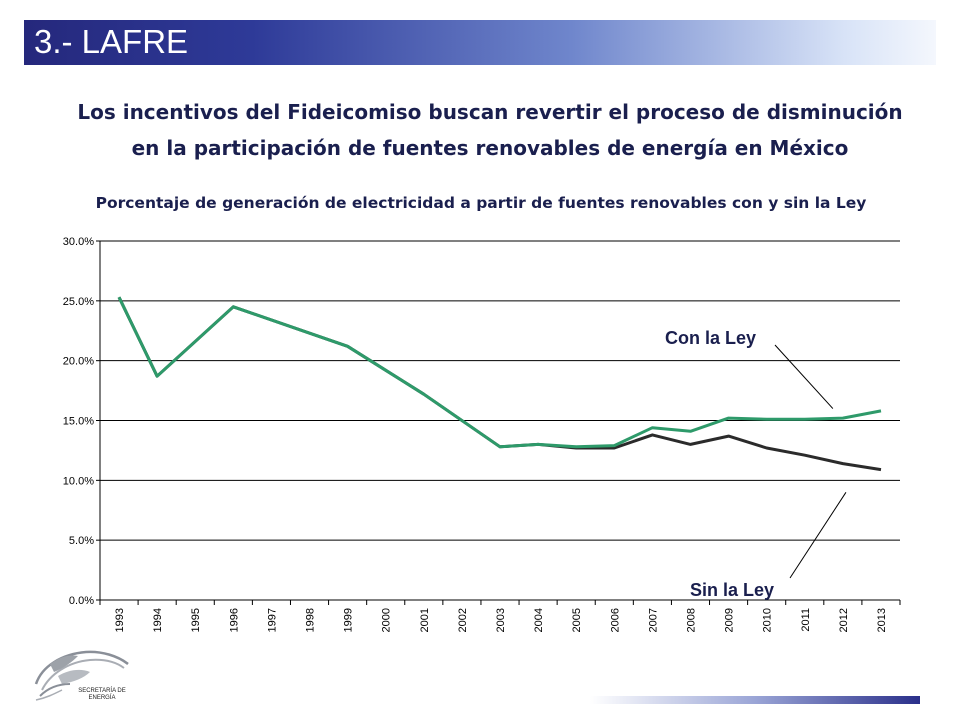 Image resolution: width=960 pixels, height=720 pixels. I want to click on footer-bar, so click(755, 700).